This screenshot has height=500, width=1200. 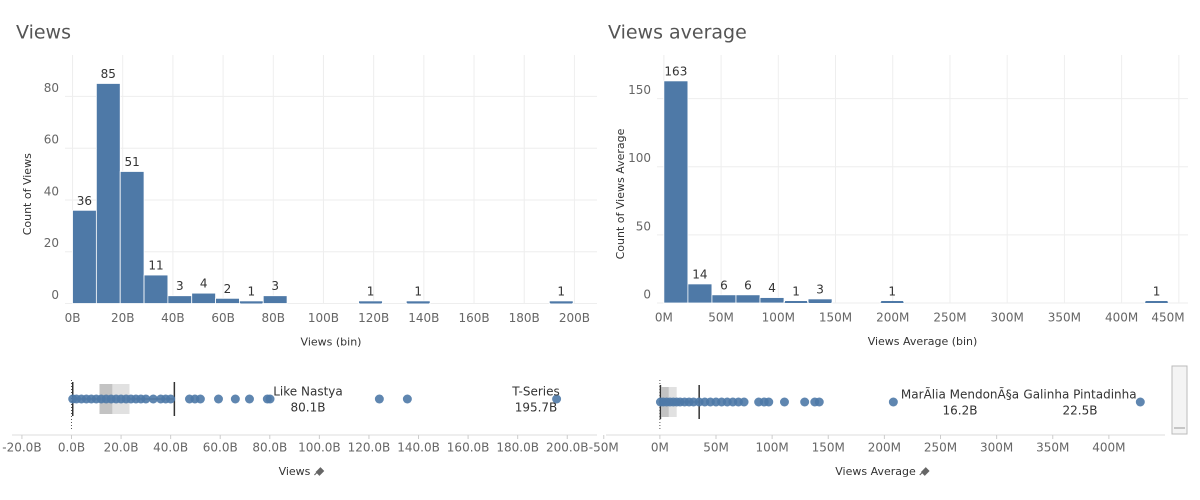 What do you see at coordinates (21, 448) in the screenshot?
I see `x-tick-label: -20.0B` at bounding box center [21, 448].